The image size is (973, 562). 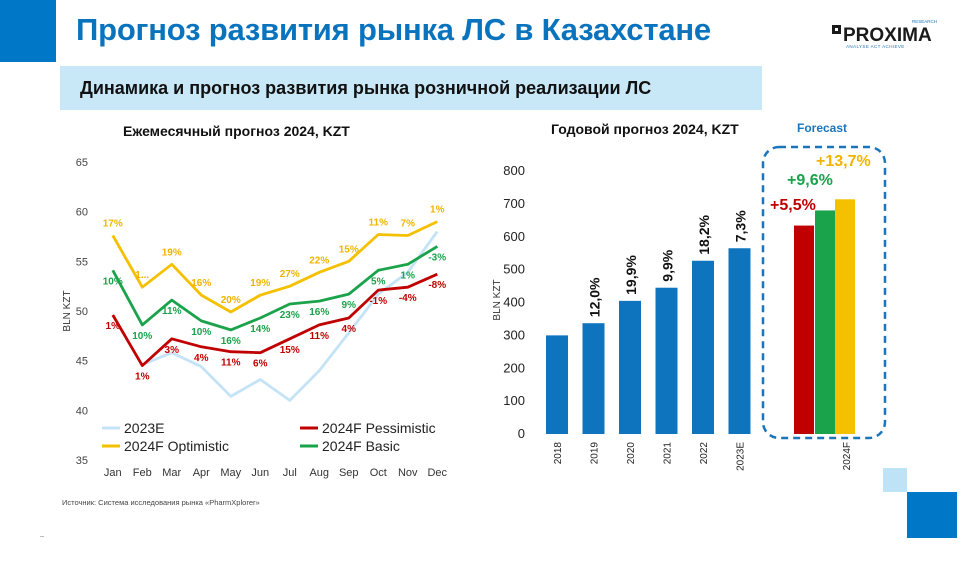 I want to click on data-label: 17%, so click(x=113, y=224).